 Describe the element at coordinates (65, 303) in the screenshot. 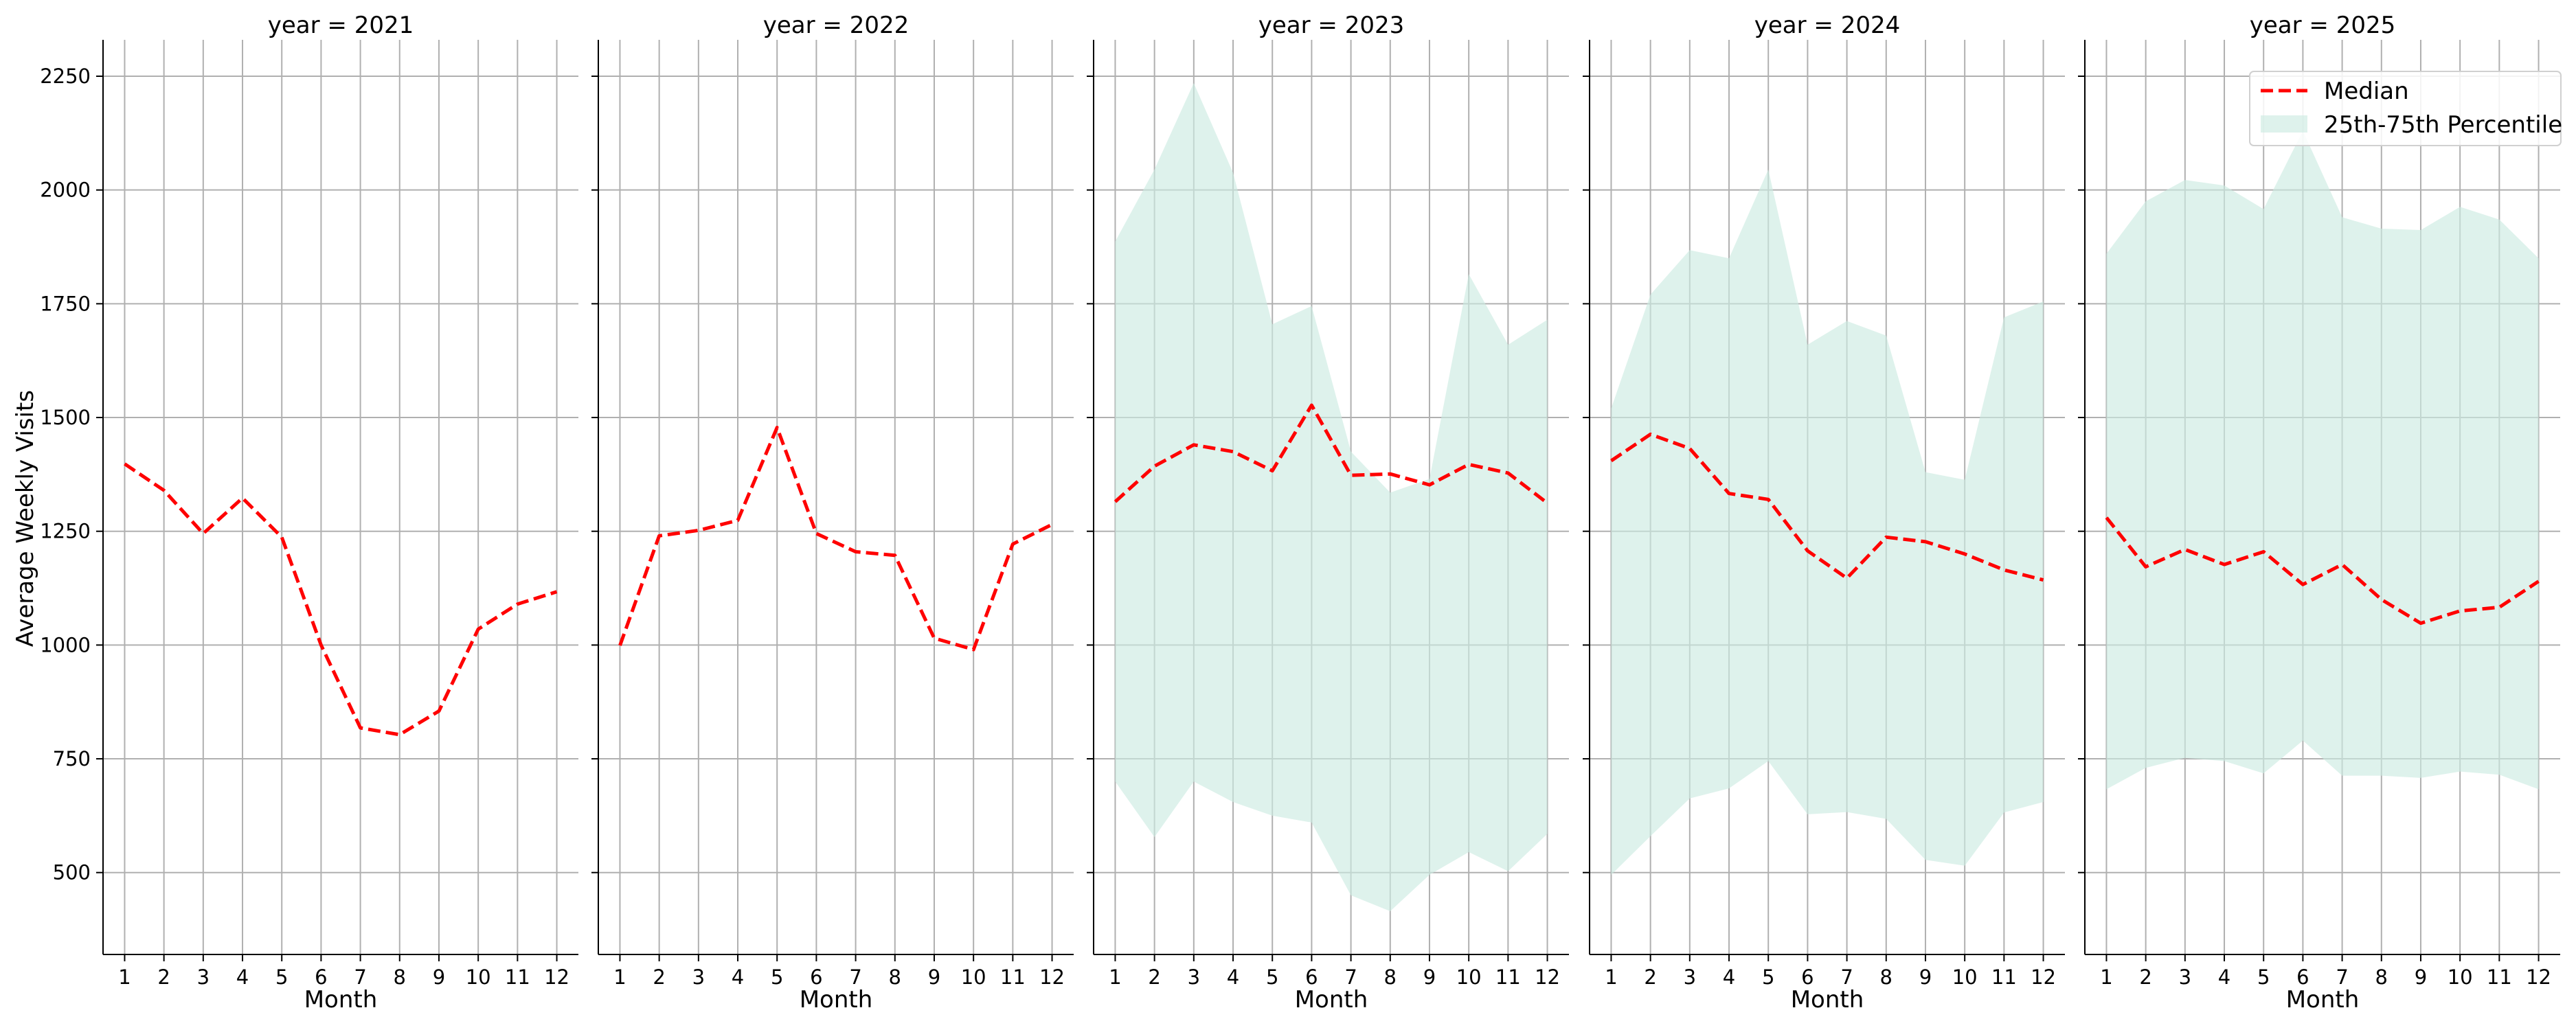

I see `y-tick-label: 1750` at that location.